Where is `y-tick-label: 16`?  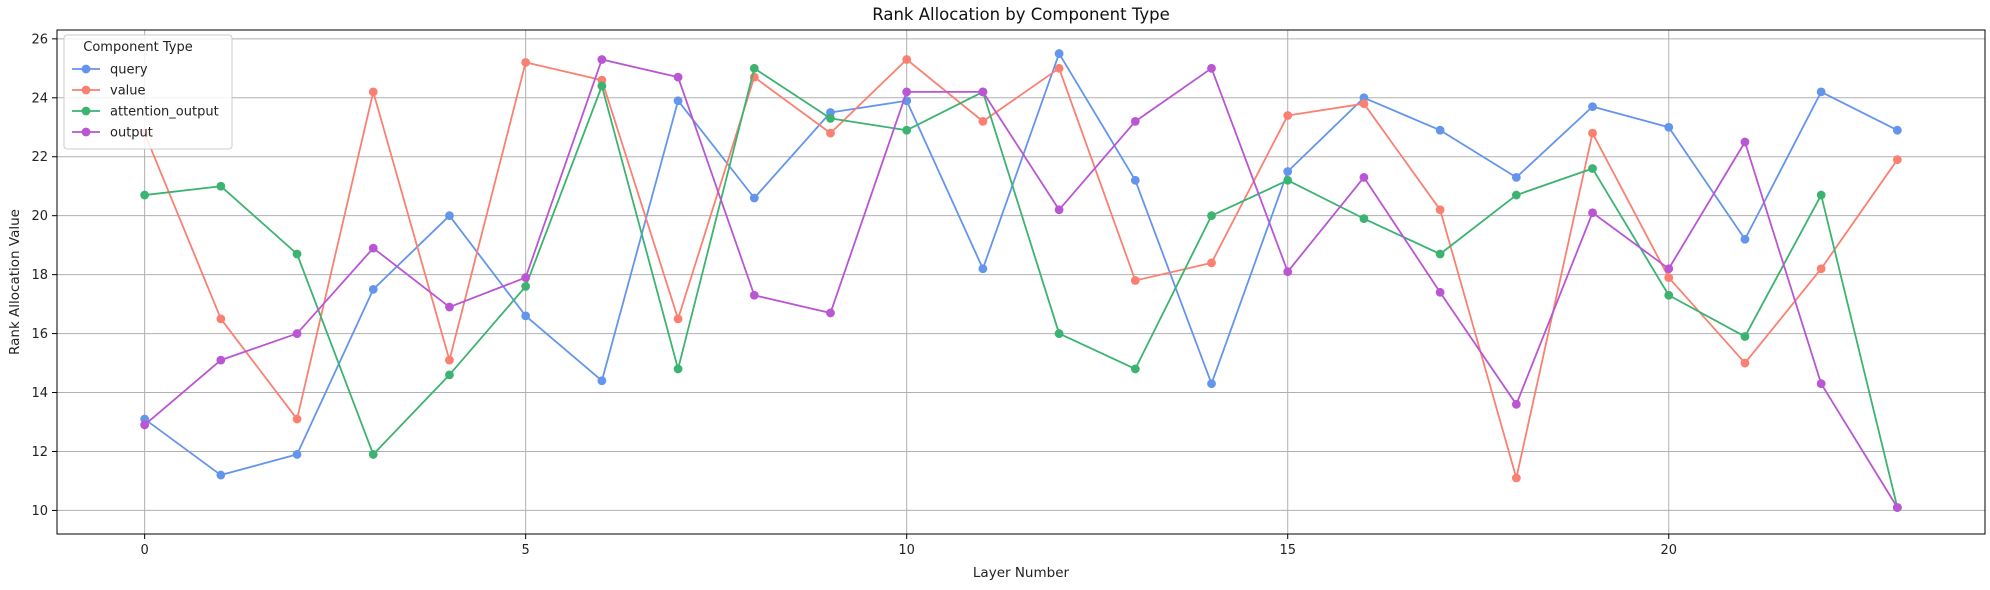 y-tick-label: 16 is located at coordinates (39, 334).